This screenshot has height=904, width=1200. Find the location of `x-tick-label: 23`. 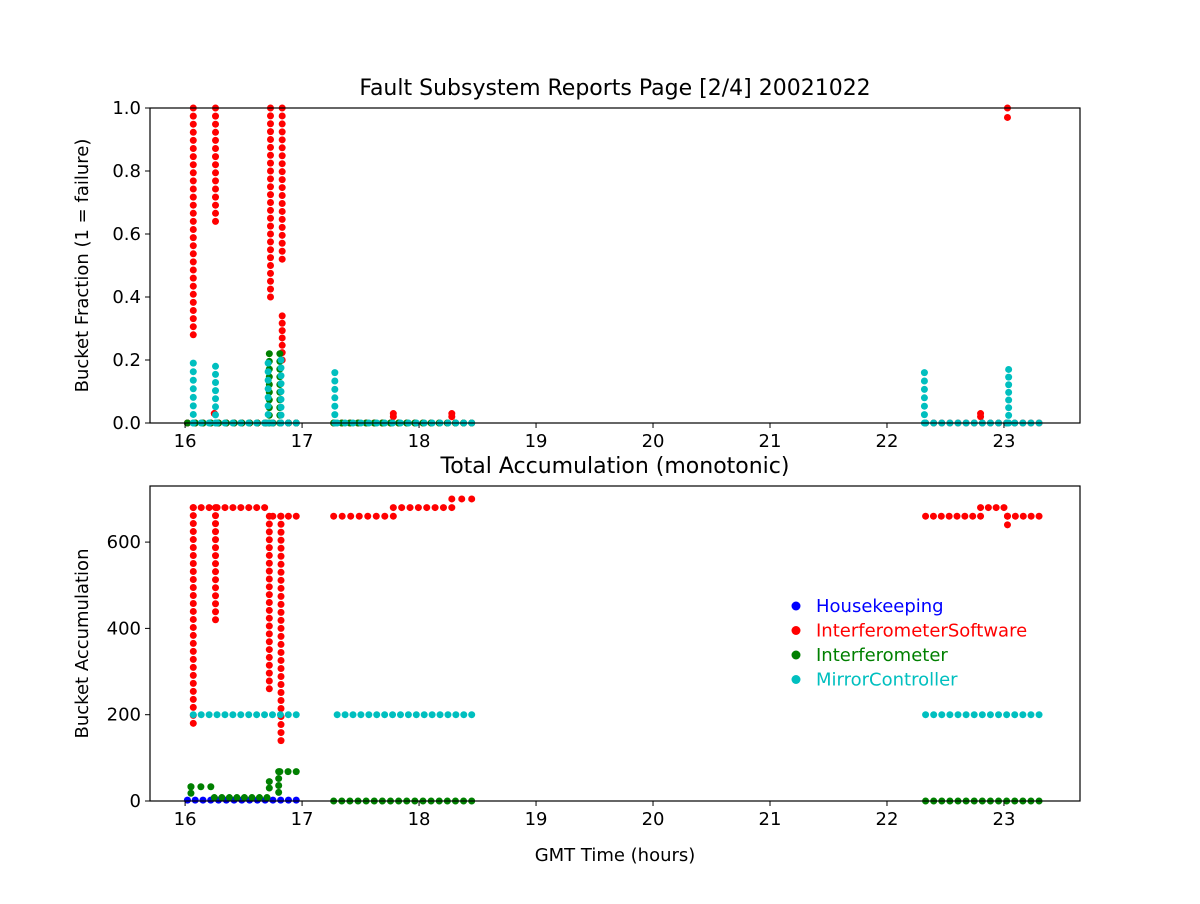

x-tick-label: 23 is located at coordinates (1004, 441).